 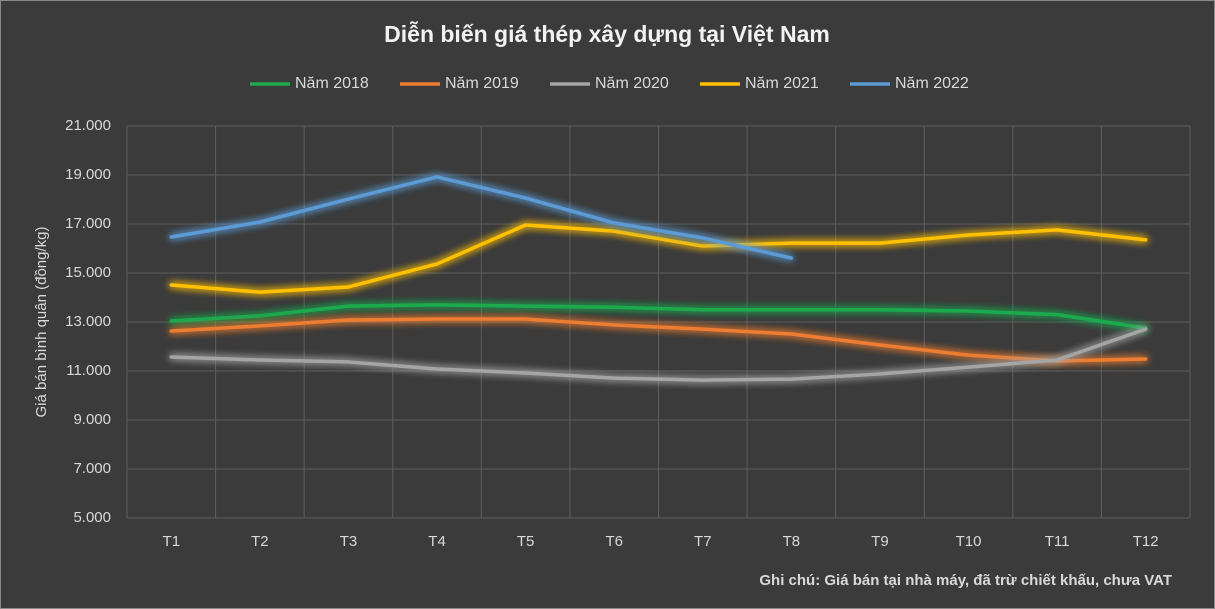 I want to click on x-tick-label: T6, so click(x=614, y=541).